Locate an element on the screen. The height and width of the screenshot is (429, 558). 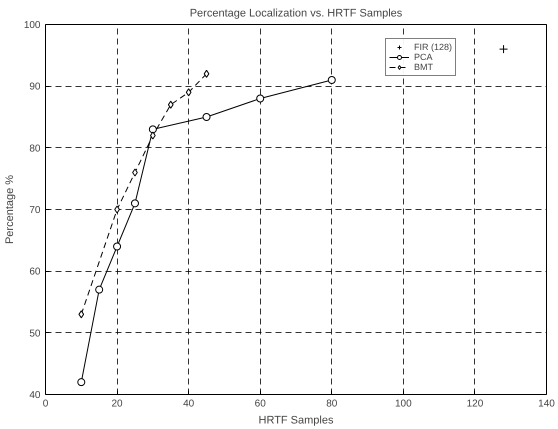
y-tick-label: 50 is located at coordinates (35, 334).